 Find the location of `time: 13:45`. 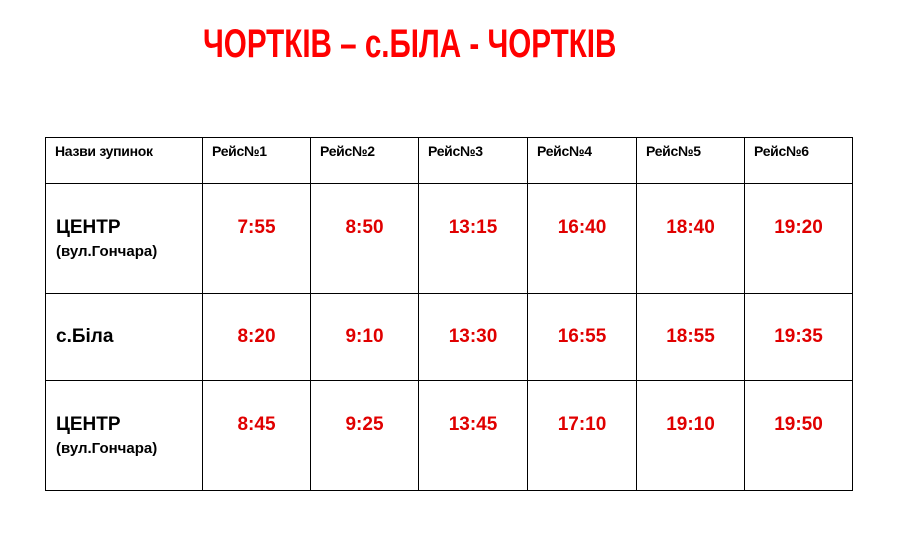

time: 13:45 is located at coordinates (473, 424).